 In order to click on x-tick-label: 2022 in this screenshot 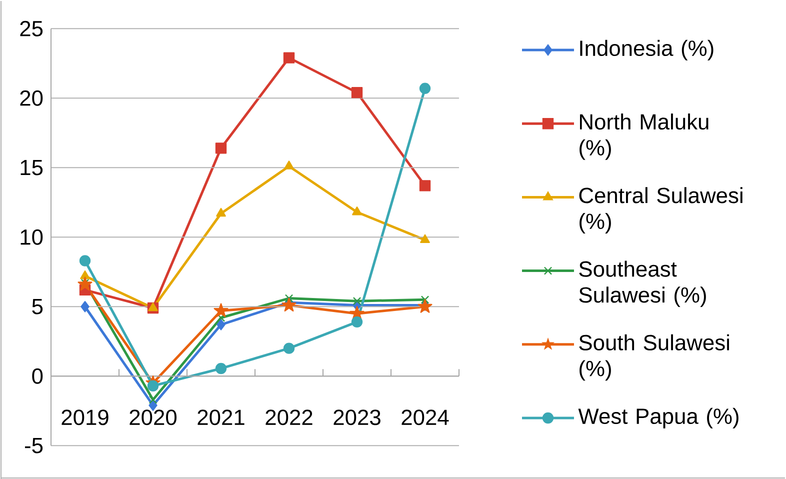, I will do `click(289, 417)`.